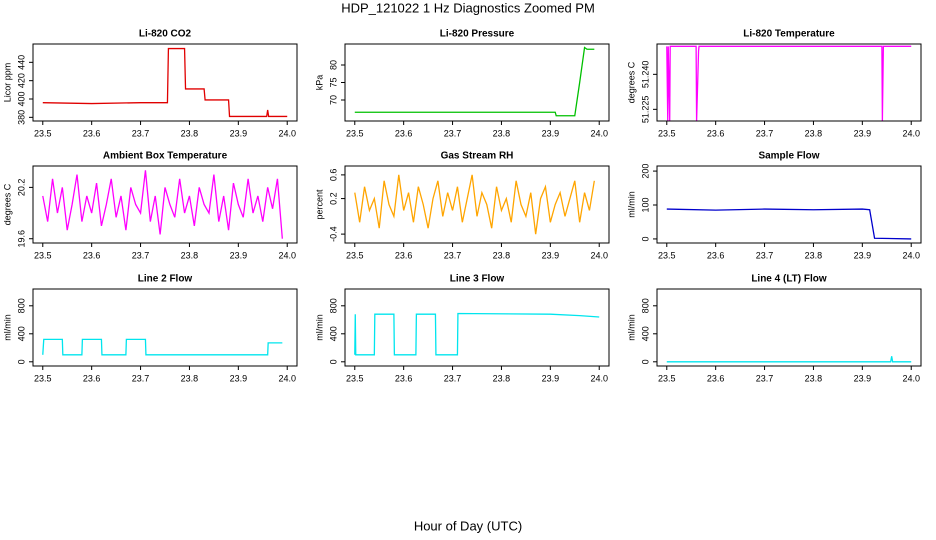  I want to click on y-tick-label: 51.240, so click(645, 75).